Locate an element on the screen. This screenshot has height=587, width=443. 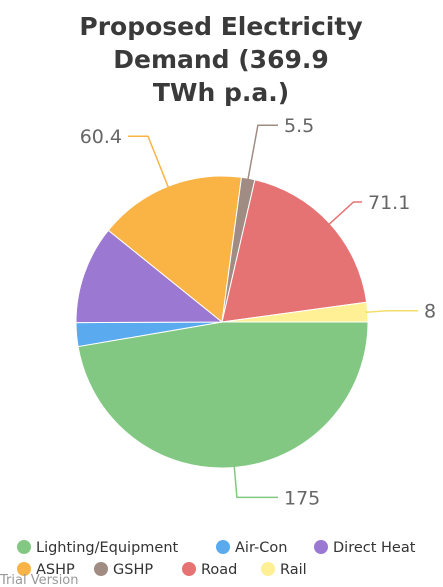
legend-label: Road is located at coordinates (219, 570).